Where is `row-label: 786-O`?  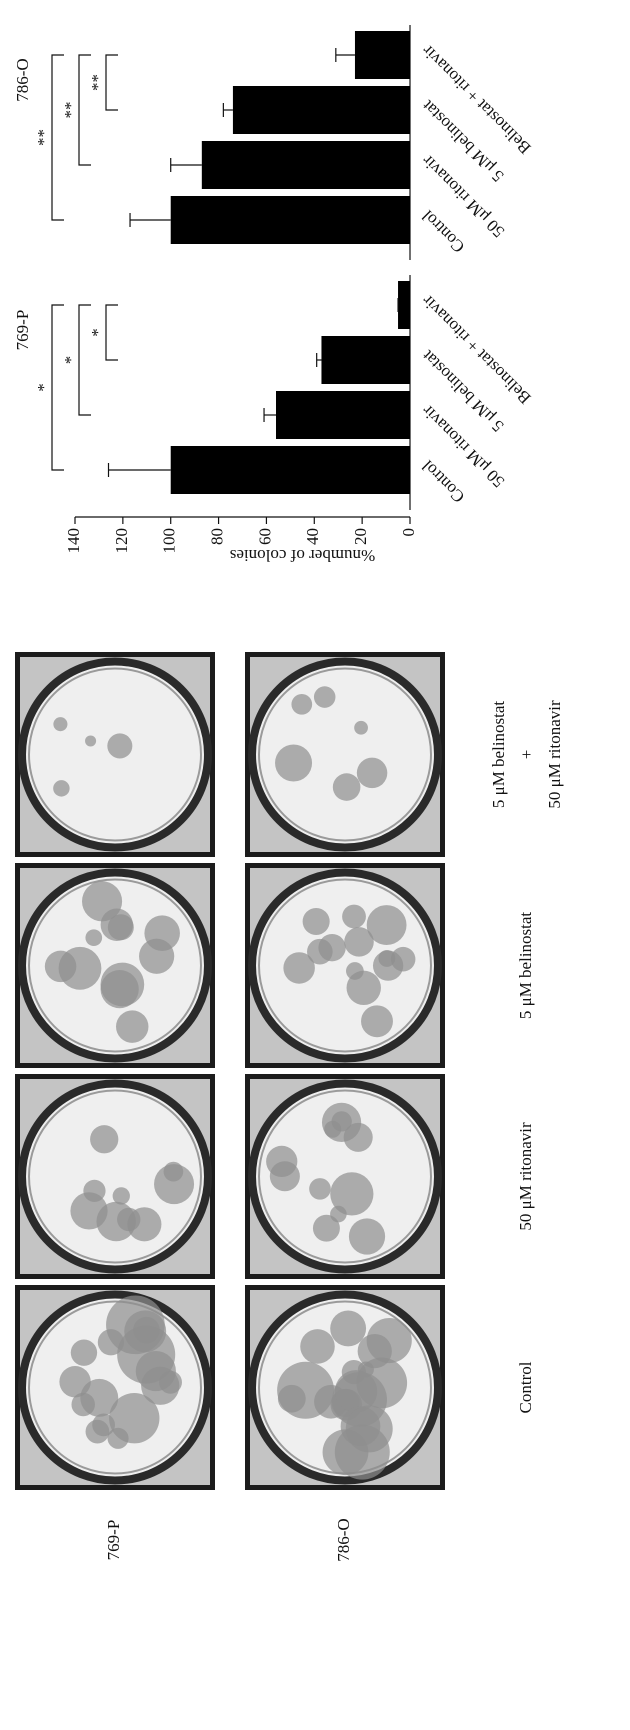
row-label: 786-O is located at coordinates (343, 1539).